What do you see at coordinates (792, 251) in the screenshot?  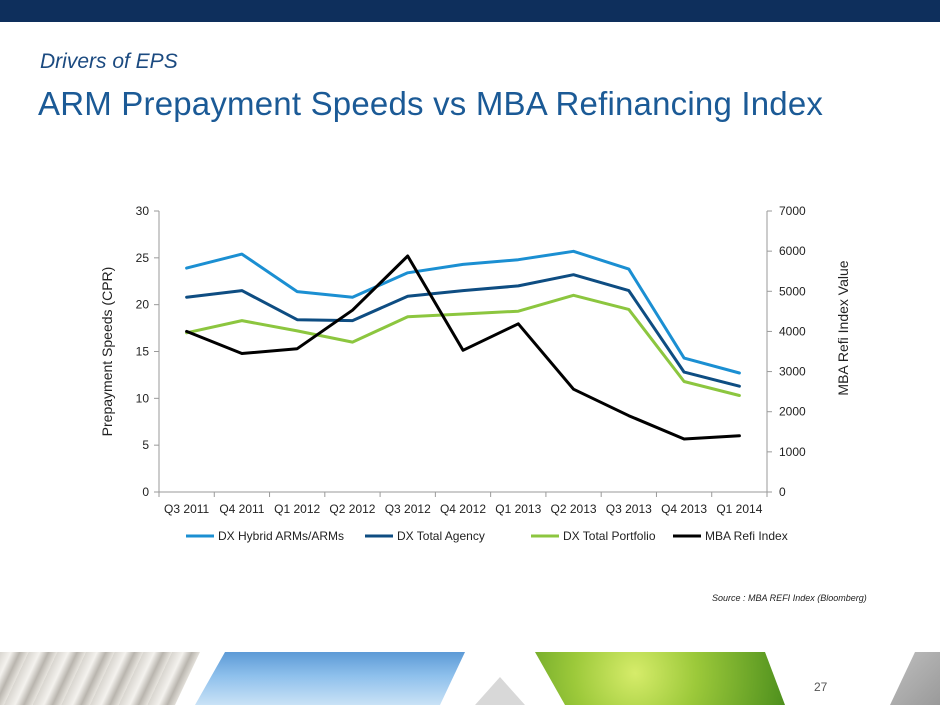 I see `y-right-tick-label: 6000` at bounding box center [792, 251].